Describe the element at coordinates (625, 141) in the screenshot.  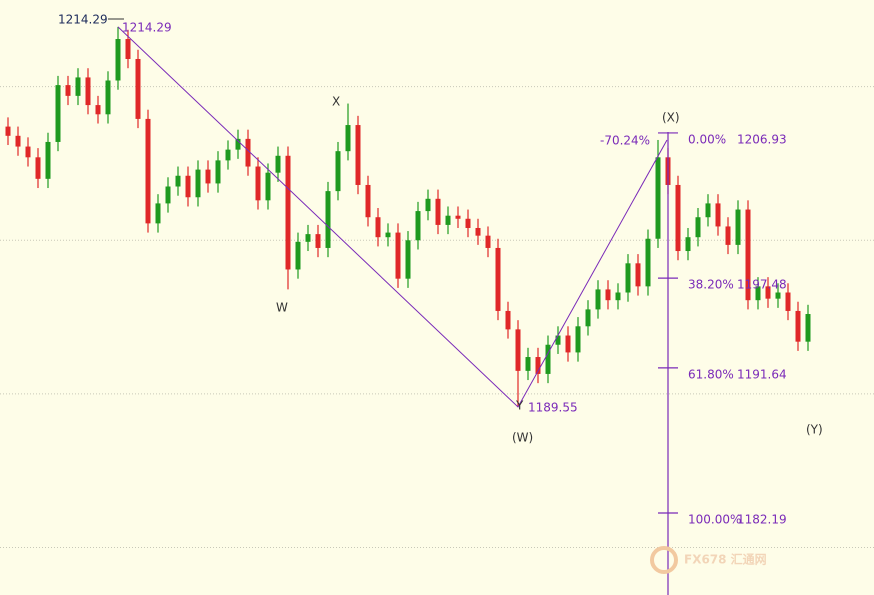
I see `retracement-label: -70.24%` at that location.